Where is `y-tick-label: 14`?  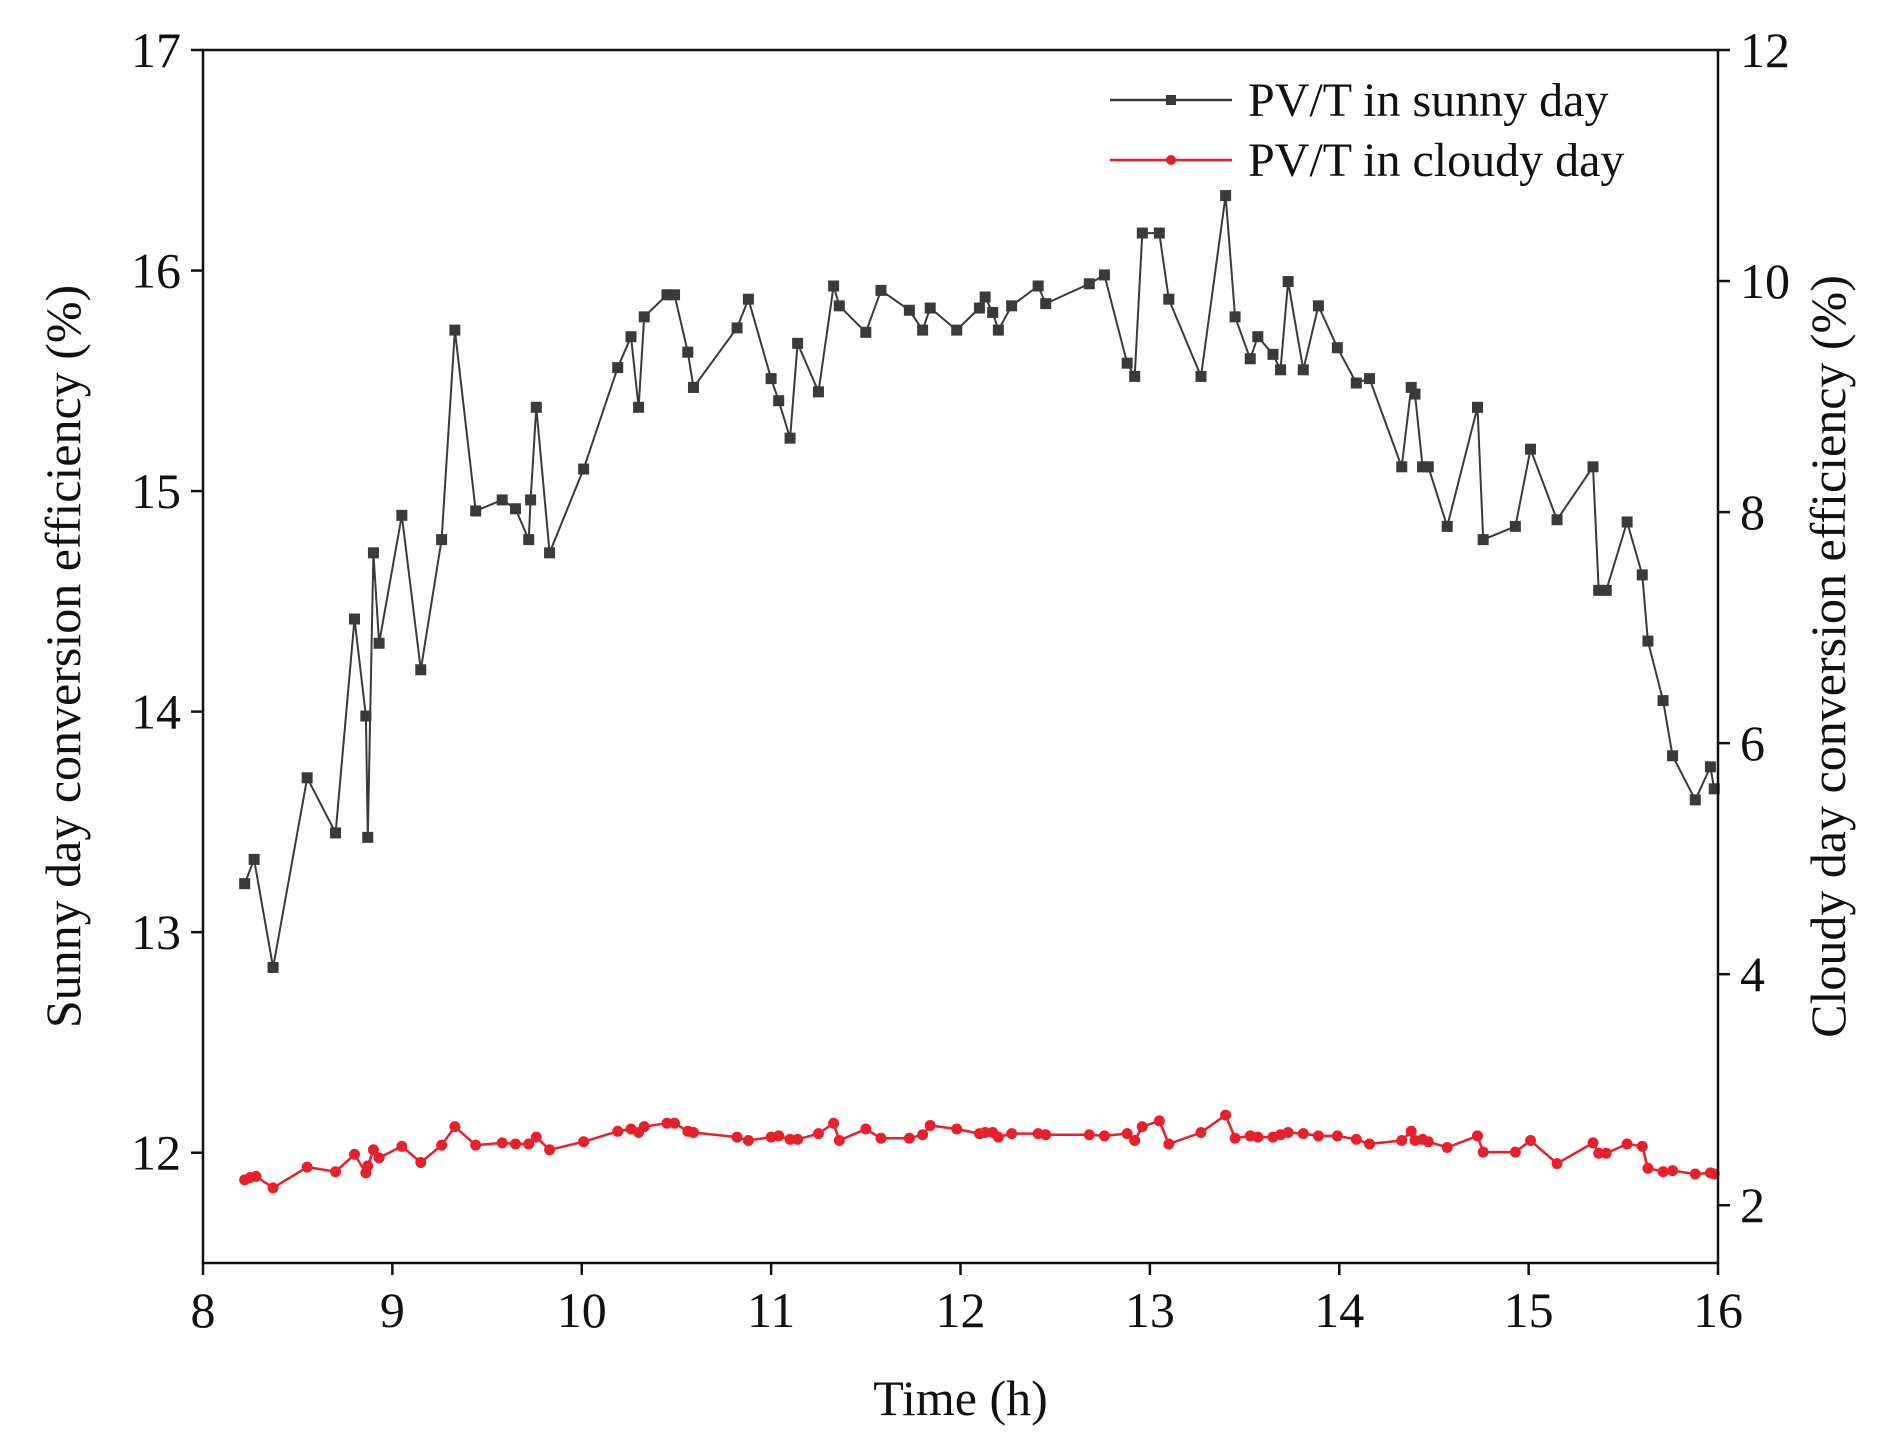 y-tick-label: 14 is located at coordinates (156, 712).